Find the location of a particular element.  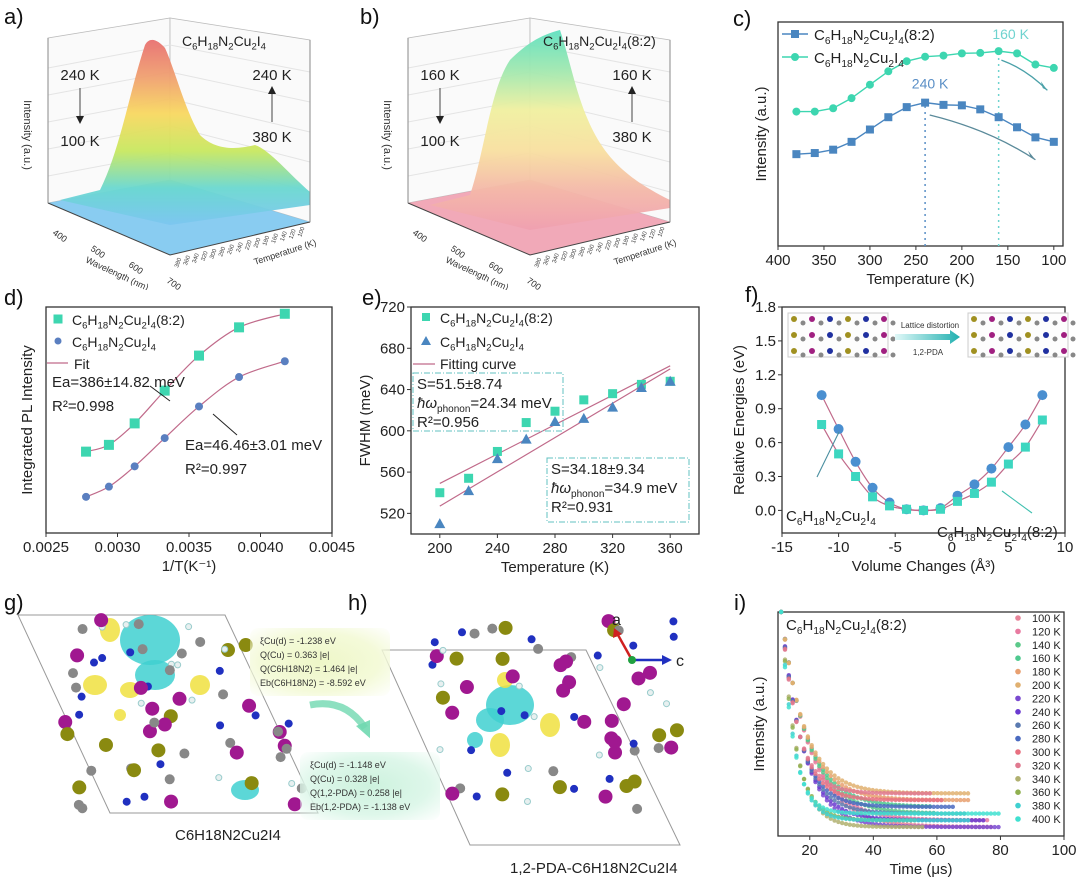

box-edge is located at coordinates (179, 229).